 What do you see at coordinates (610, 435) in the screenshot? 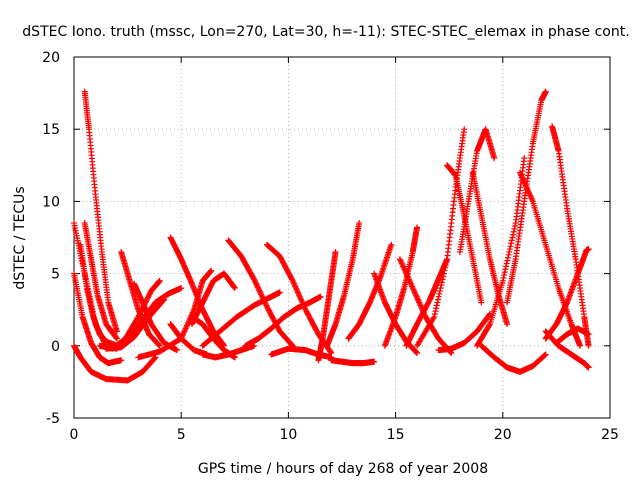
I see `x-tick-label: 25` at bounding box center [610, 435].